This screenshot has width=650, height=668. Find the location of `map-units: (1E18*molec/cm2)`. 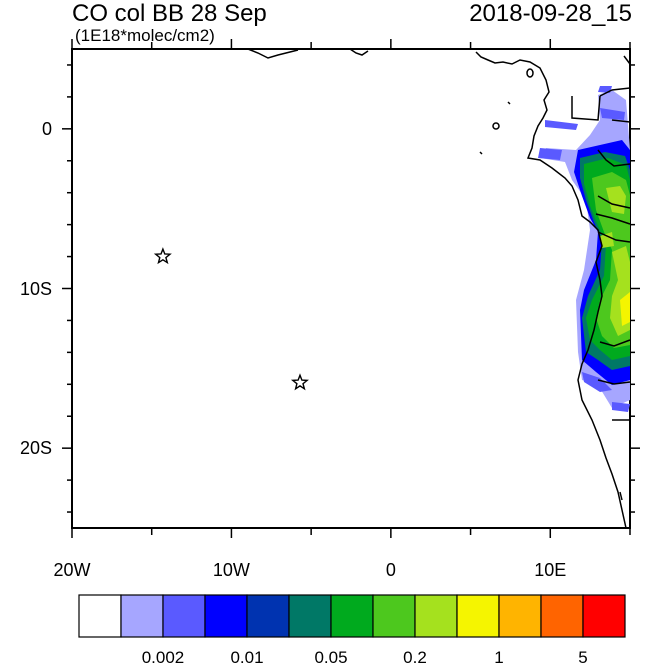

map-units: (1E18*molec/cm2) is located at coordinates (145, 35).